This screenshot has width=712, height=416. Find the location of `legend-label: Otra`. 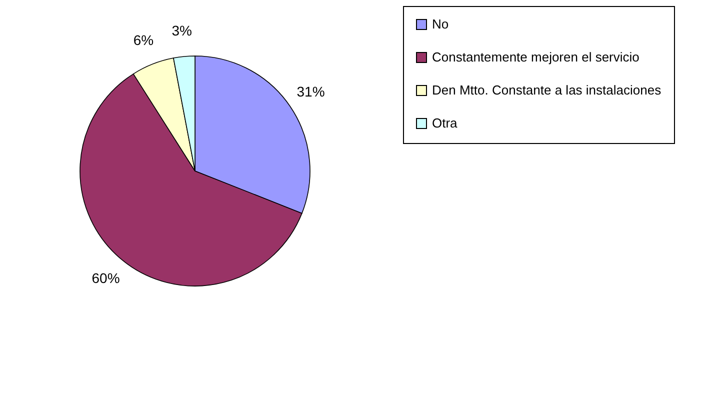

legend-label: Otra is located at coordinates (445, 123).